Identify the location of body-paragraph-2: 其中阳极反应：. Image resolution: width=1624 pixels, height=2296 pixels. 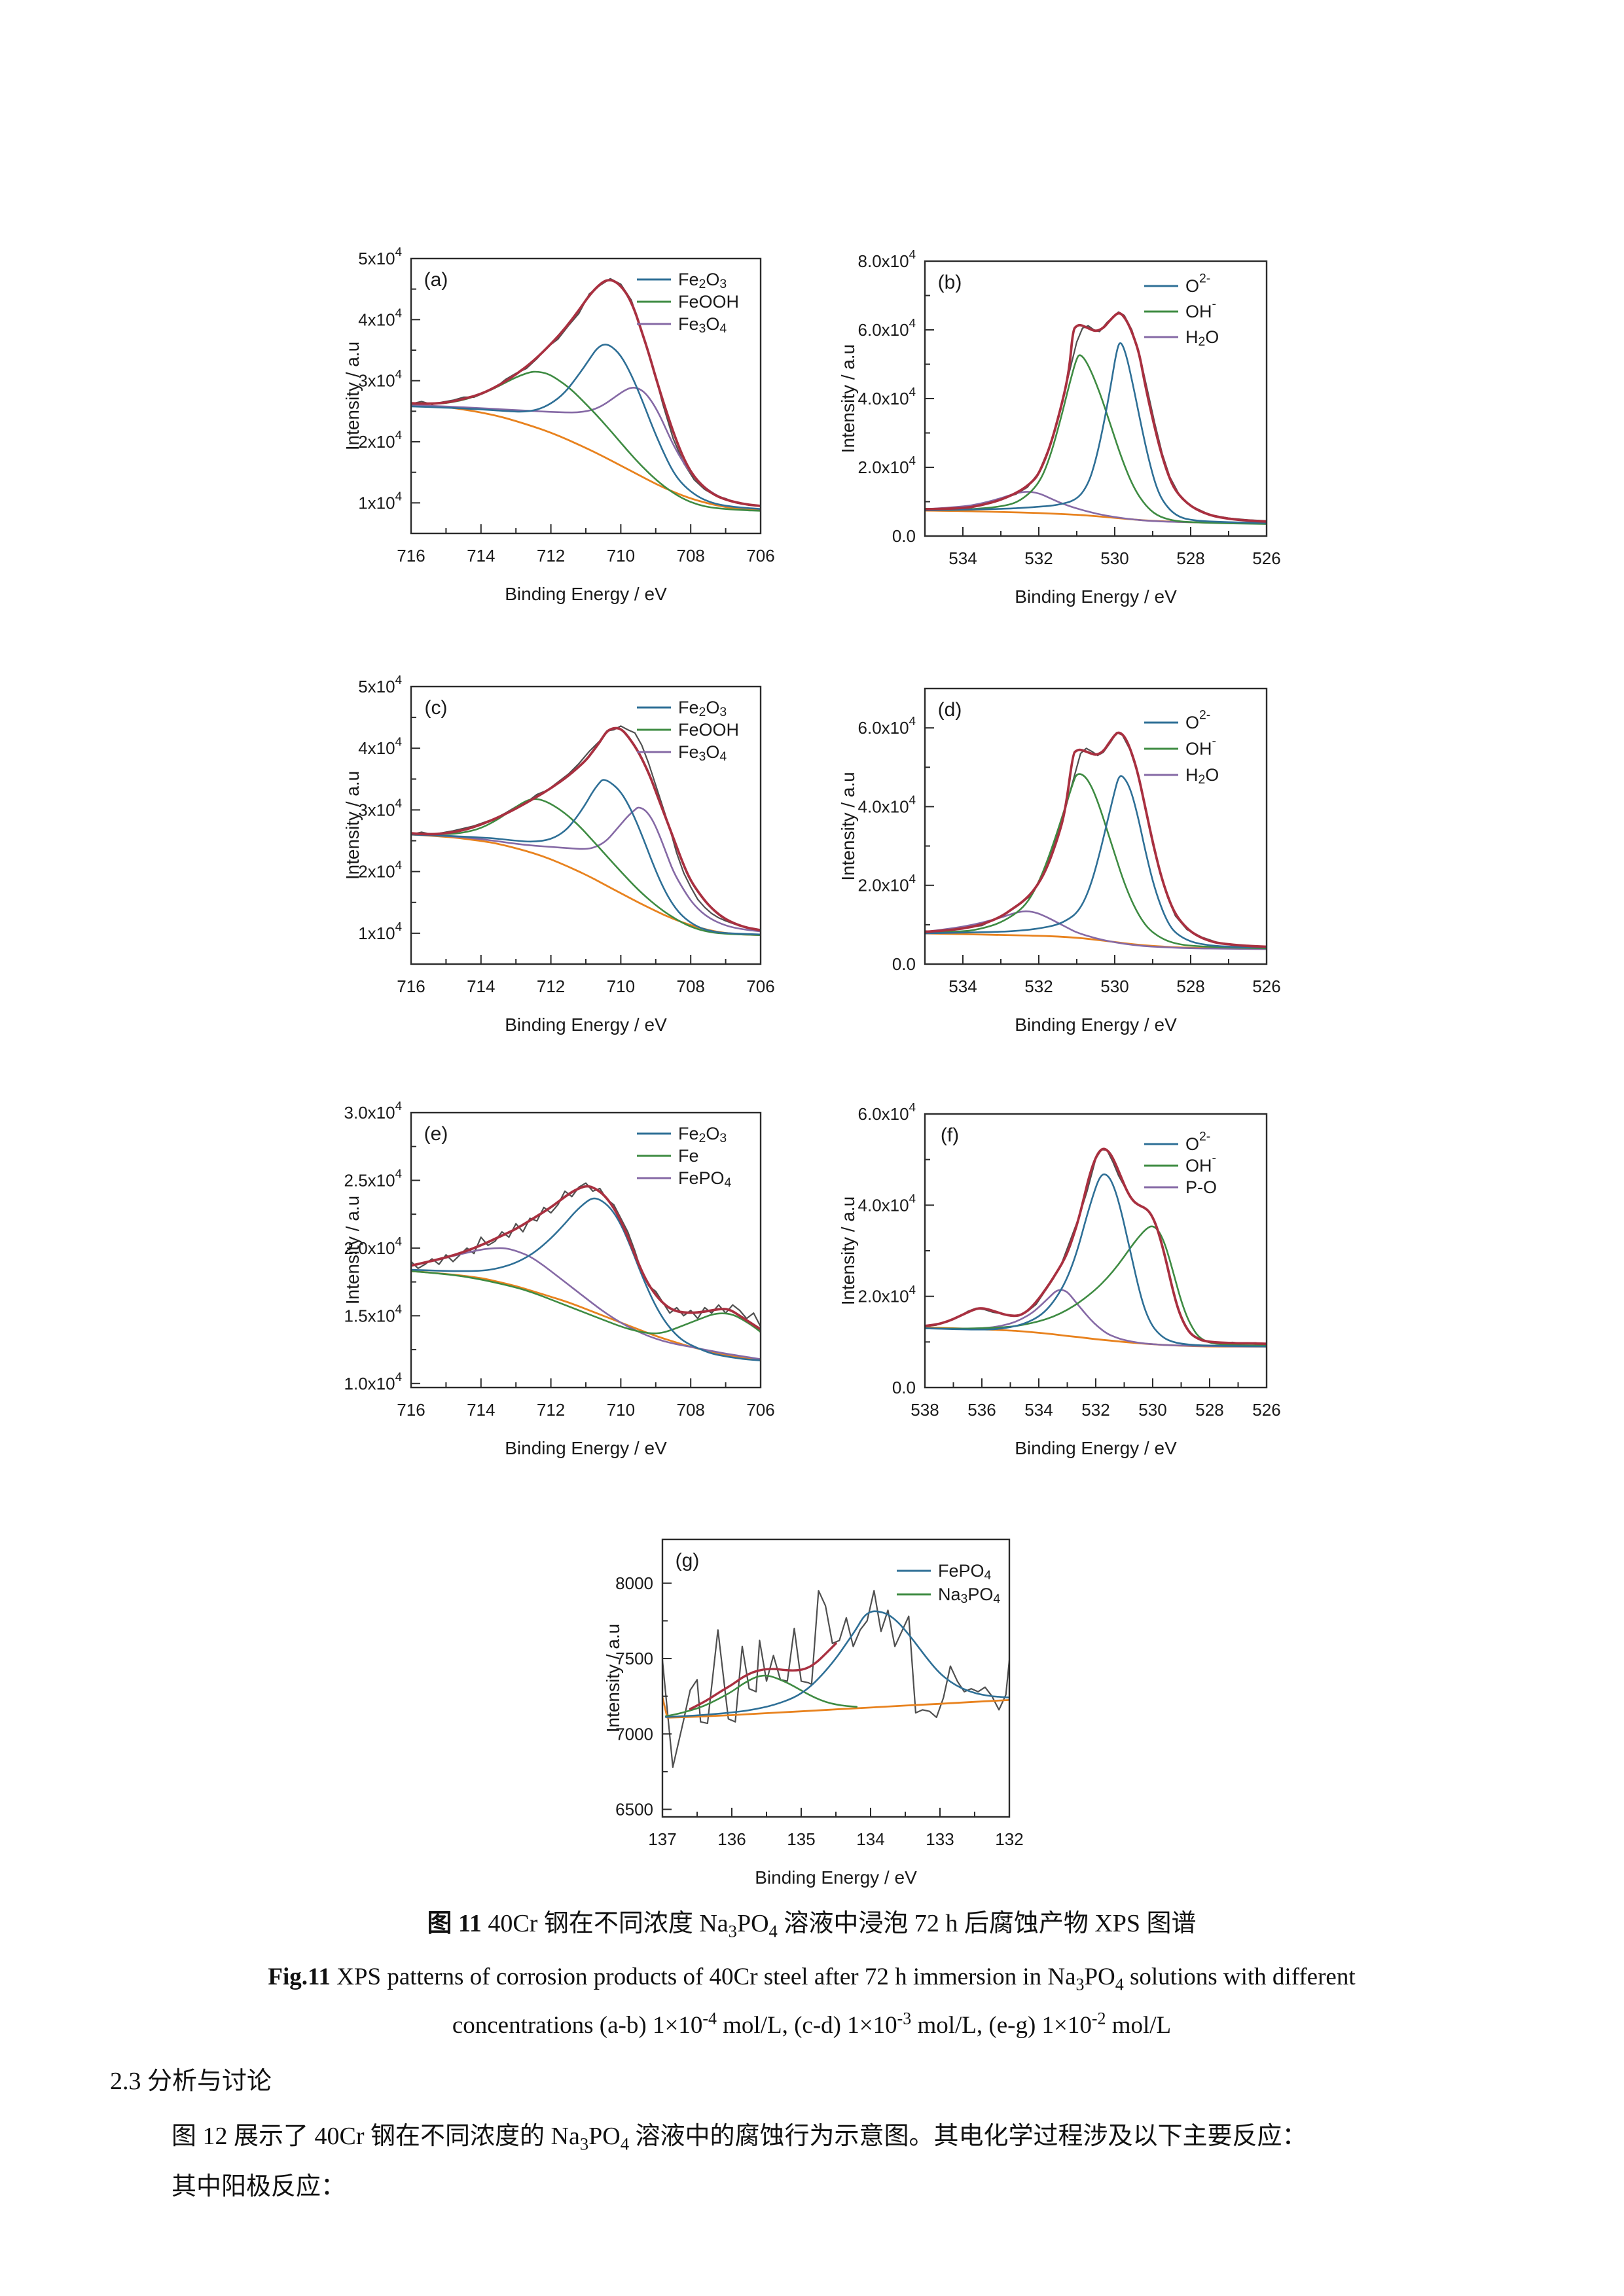
(258, 2186).